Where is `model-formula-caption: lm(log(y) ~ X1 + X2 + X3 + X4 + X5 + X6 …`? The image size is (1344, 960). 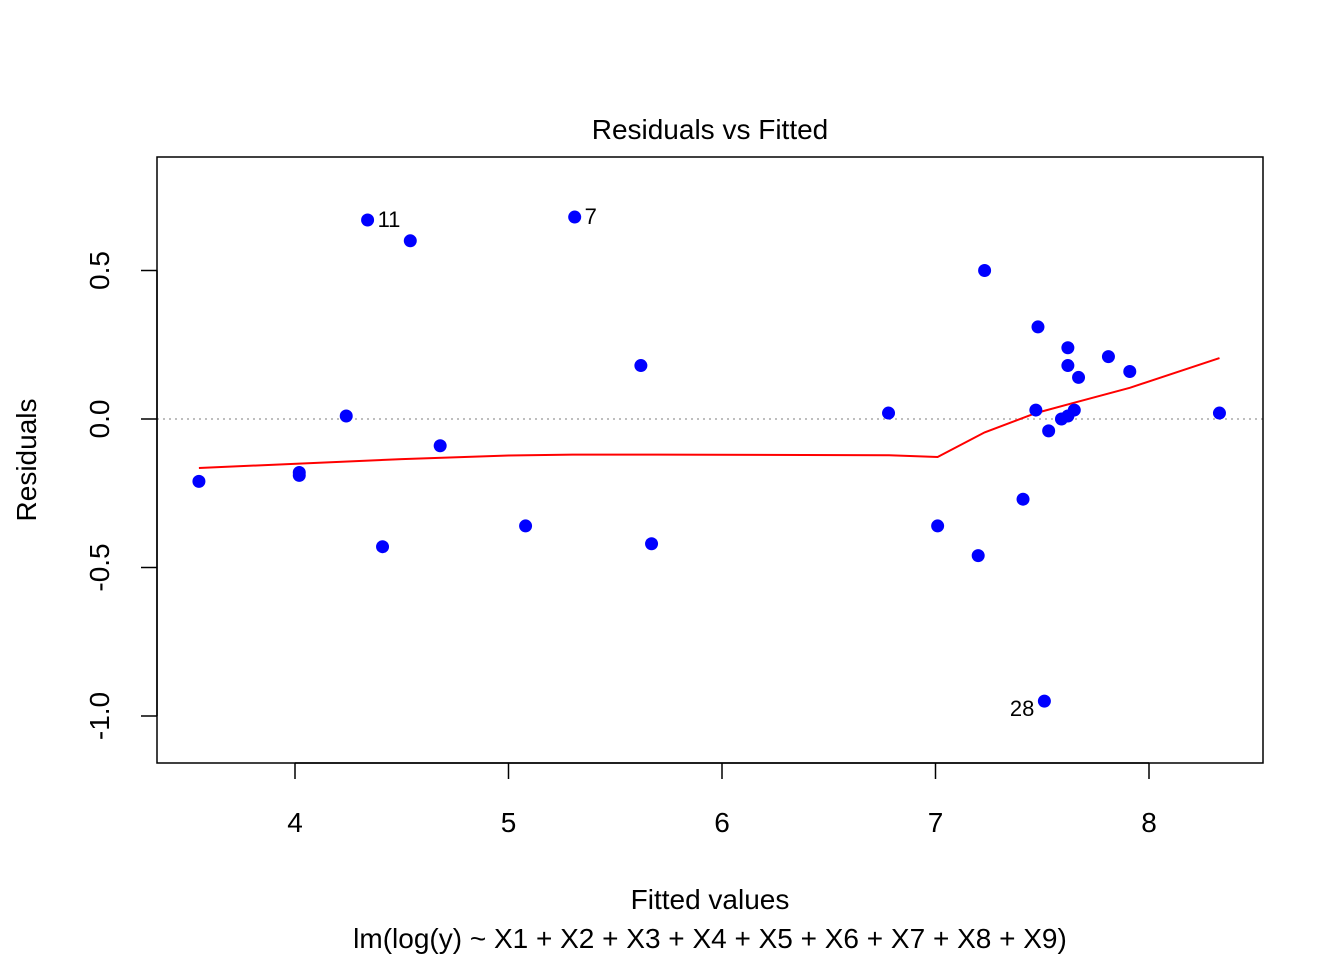
model-formula-caption: lm(log(y) ~ X1 + X2 + X3 + X4 + X5 + X6 … is located at coordinates (710, 938).